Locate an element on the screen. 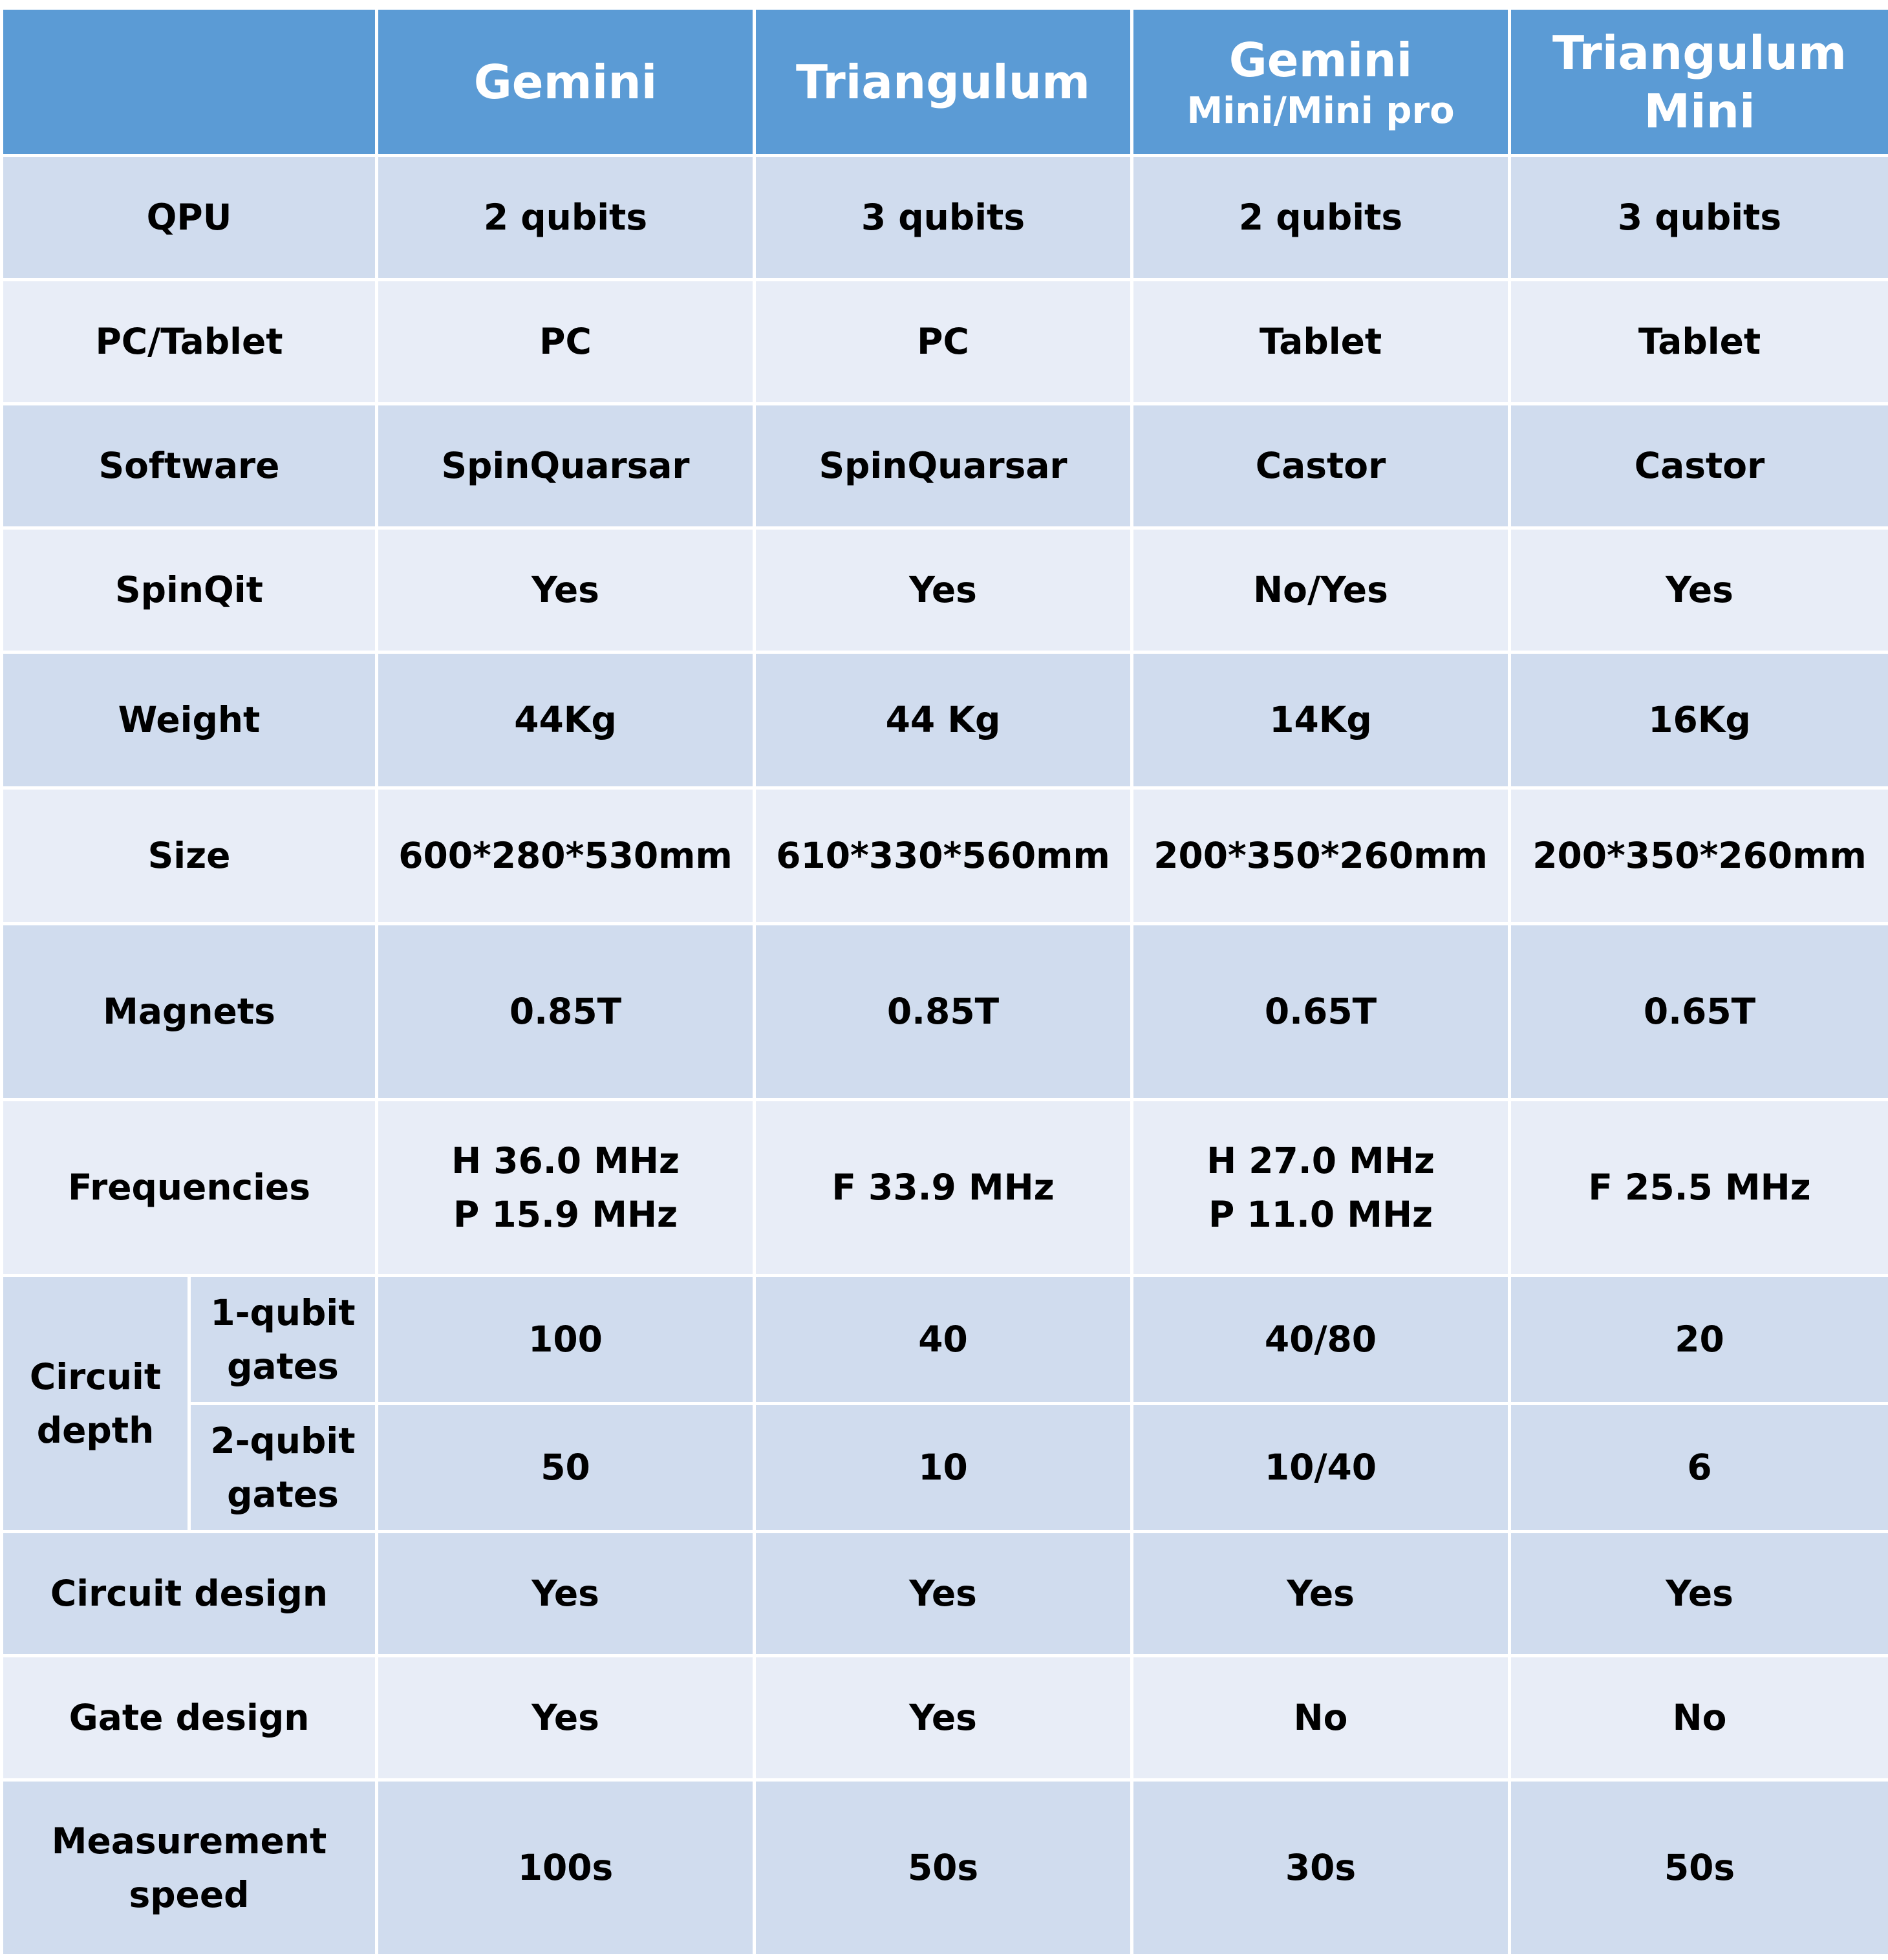  cell-gate-design-gemini: Yes is located at coordinates (565, 1718).